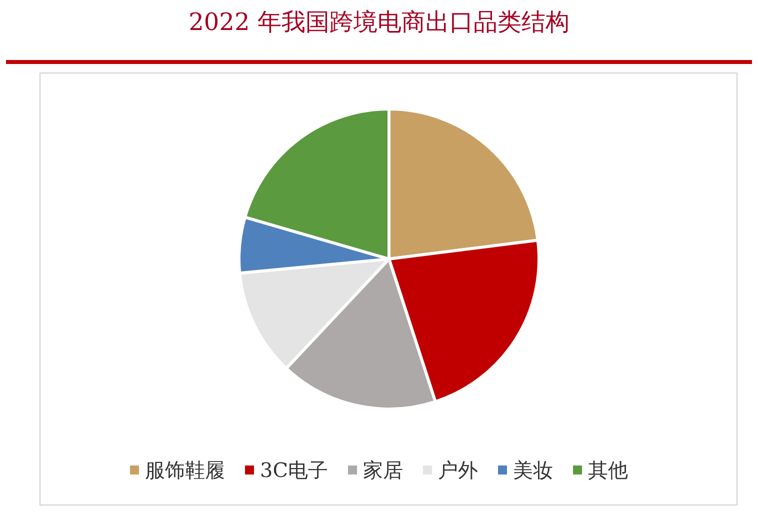  What do you see at coordinates (533, 470) in the screenshot?
I see `legend-label: 美妆` at bounding box center [533, 470].